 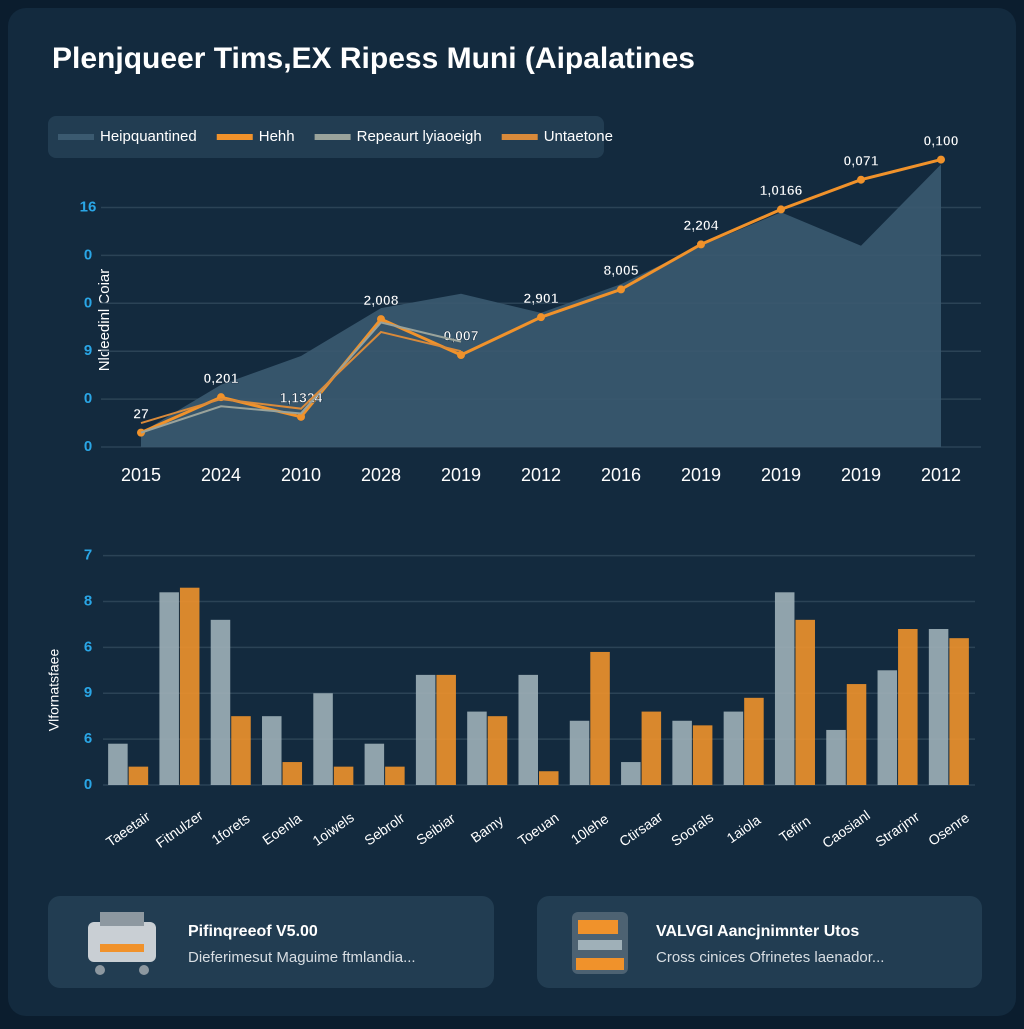 I want to click on point-note: 2,204, so click(x=700, y=225).